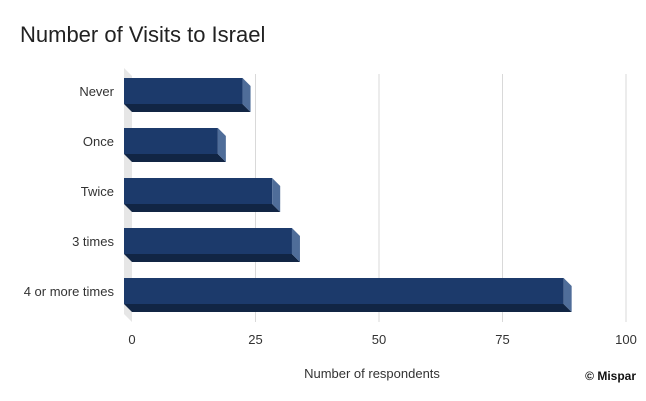  I want to click on y-tick-label: Twice, so click(97, 191).